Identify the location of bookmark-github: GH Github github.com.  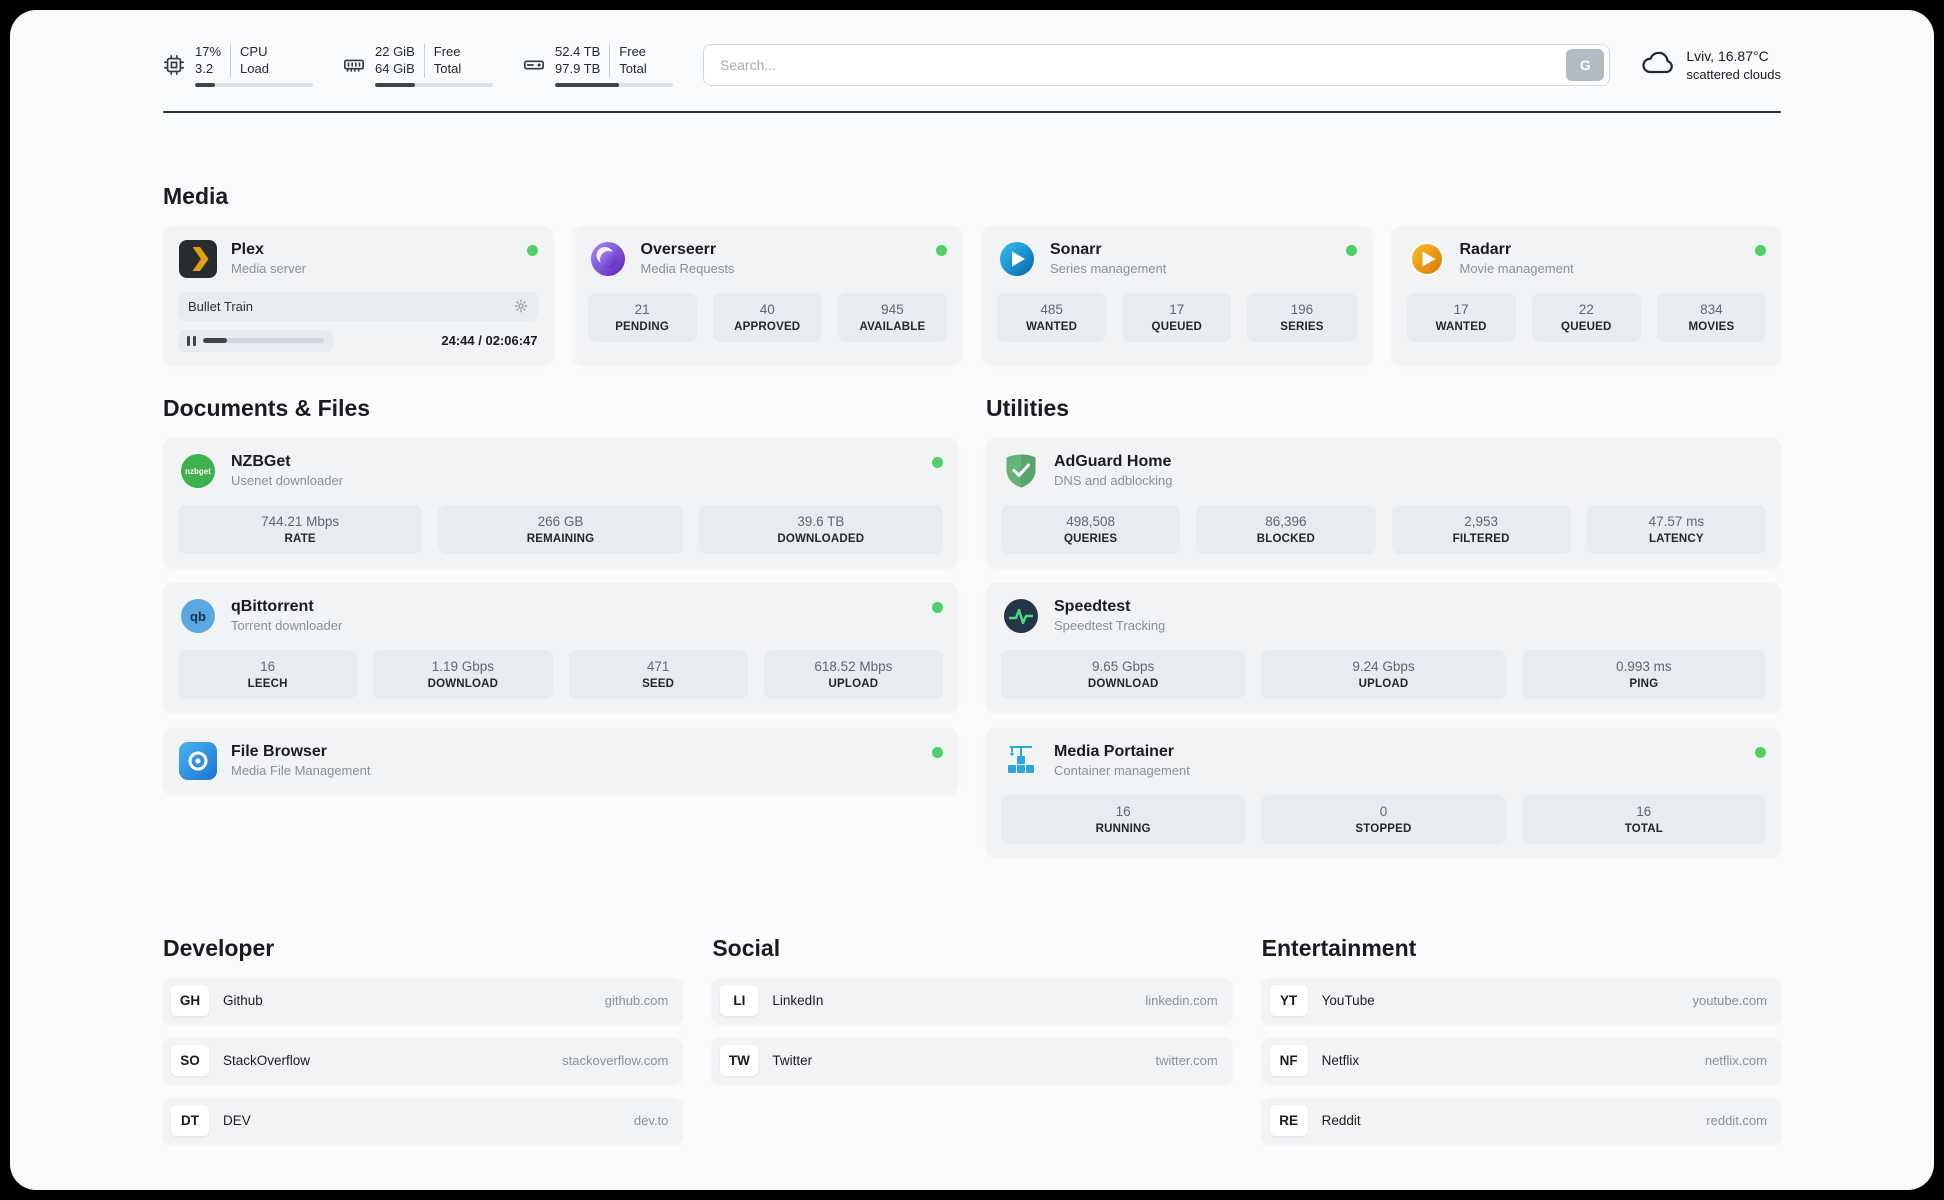
(423, 1000).